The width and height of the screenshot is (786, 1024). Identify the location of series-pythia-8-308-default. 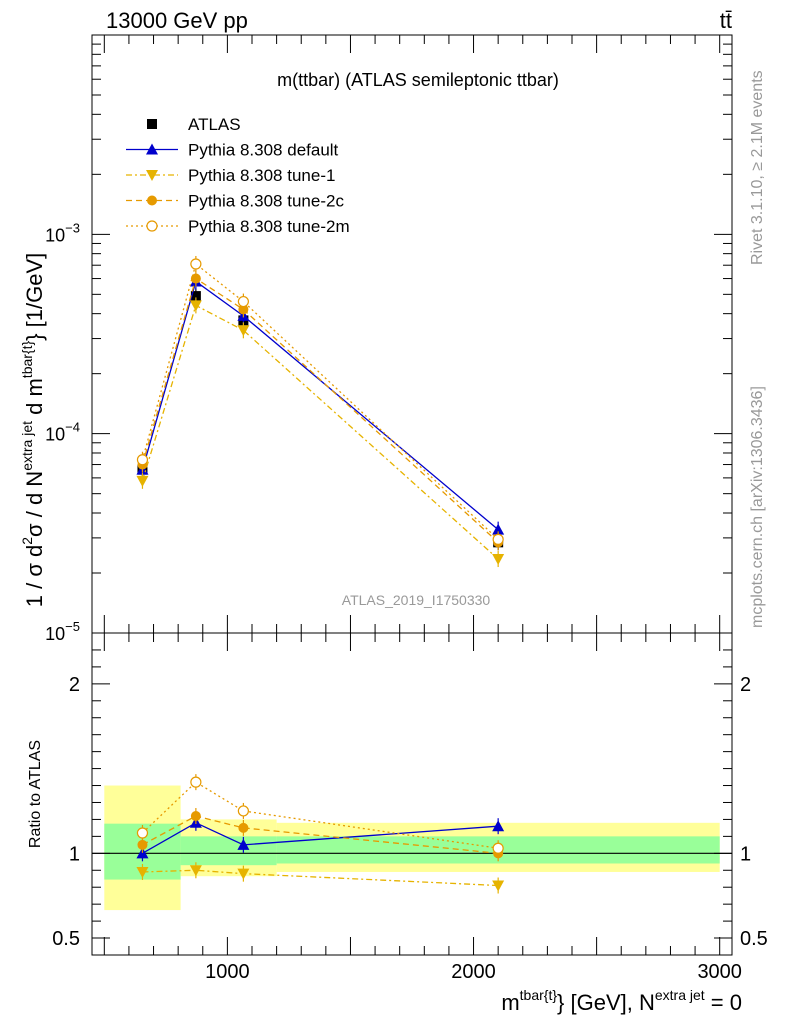
(320, 405).